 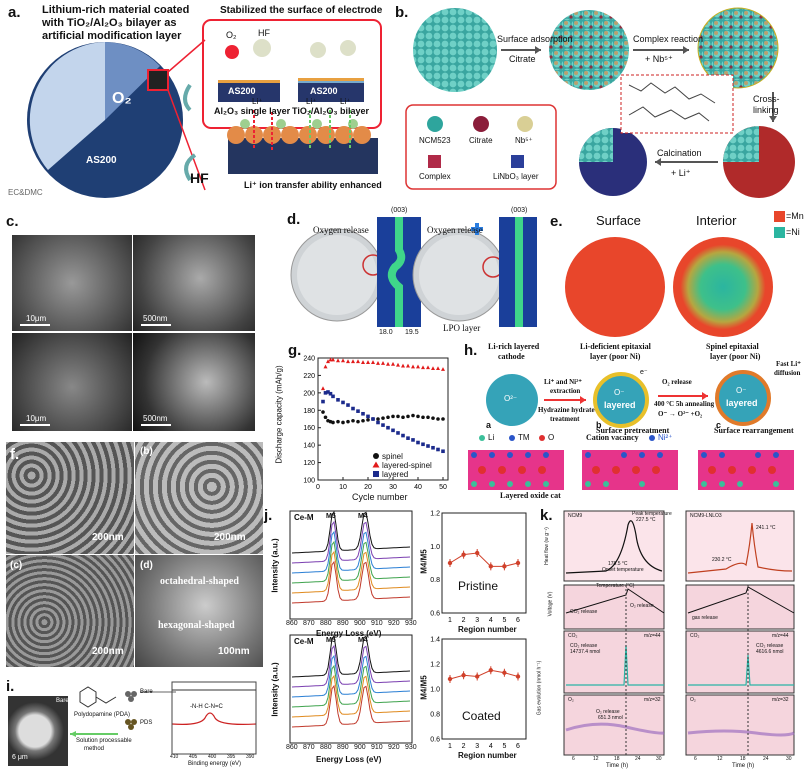 What do you see at coordinates (450, 746) in the screenshot?
I see `j-ratio-xtick: 1` at bounding box center [450, 746].